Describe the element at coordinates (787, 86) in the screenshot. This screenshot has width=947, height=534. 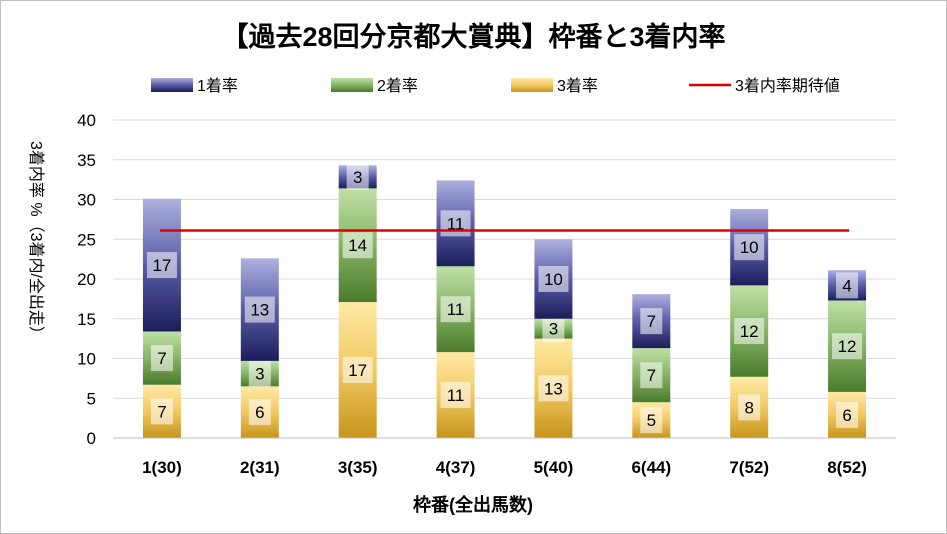
I see `legend-label: 3着内率期待値` at that location.